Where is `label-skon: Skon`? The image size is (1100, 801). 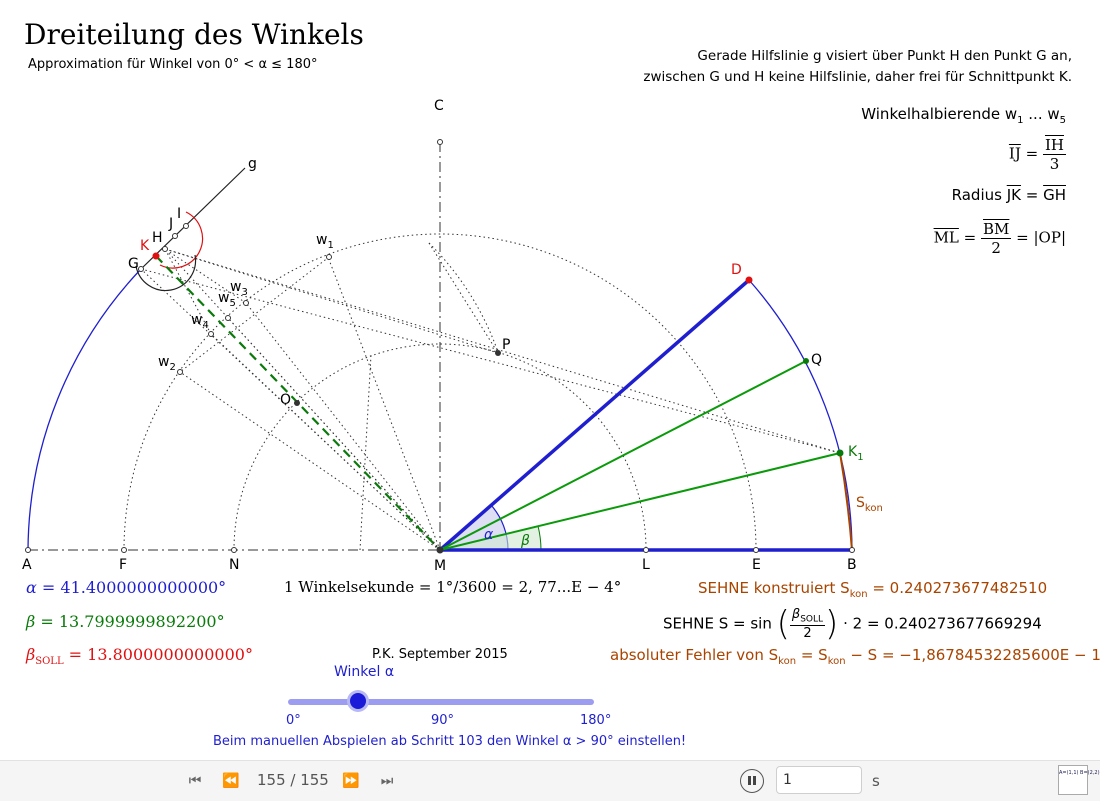 label-skon: Skon is located at coordinates (869, 504).